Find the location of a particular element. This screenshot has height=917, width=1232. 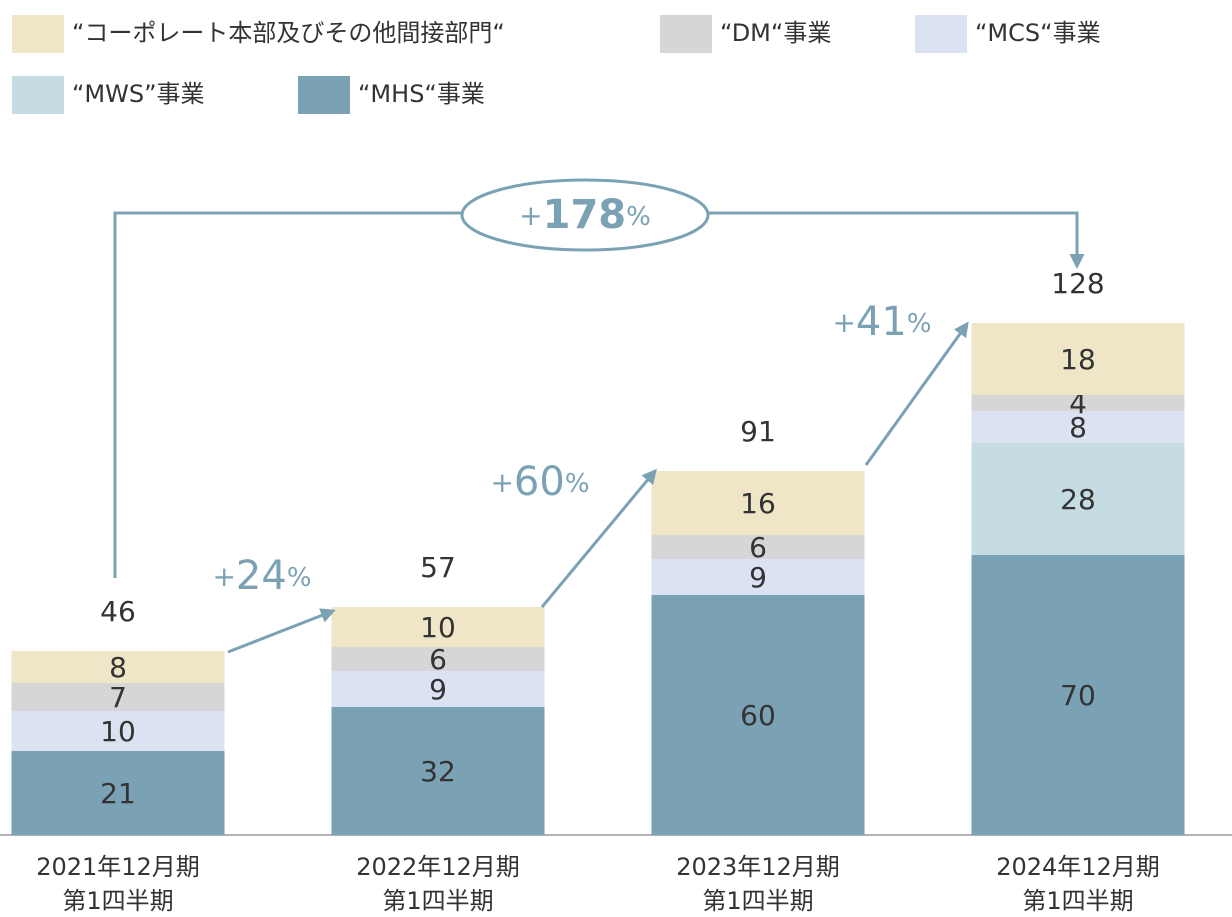

x-tick-label: 2021年12月期 is located at coordinates (118, 867).